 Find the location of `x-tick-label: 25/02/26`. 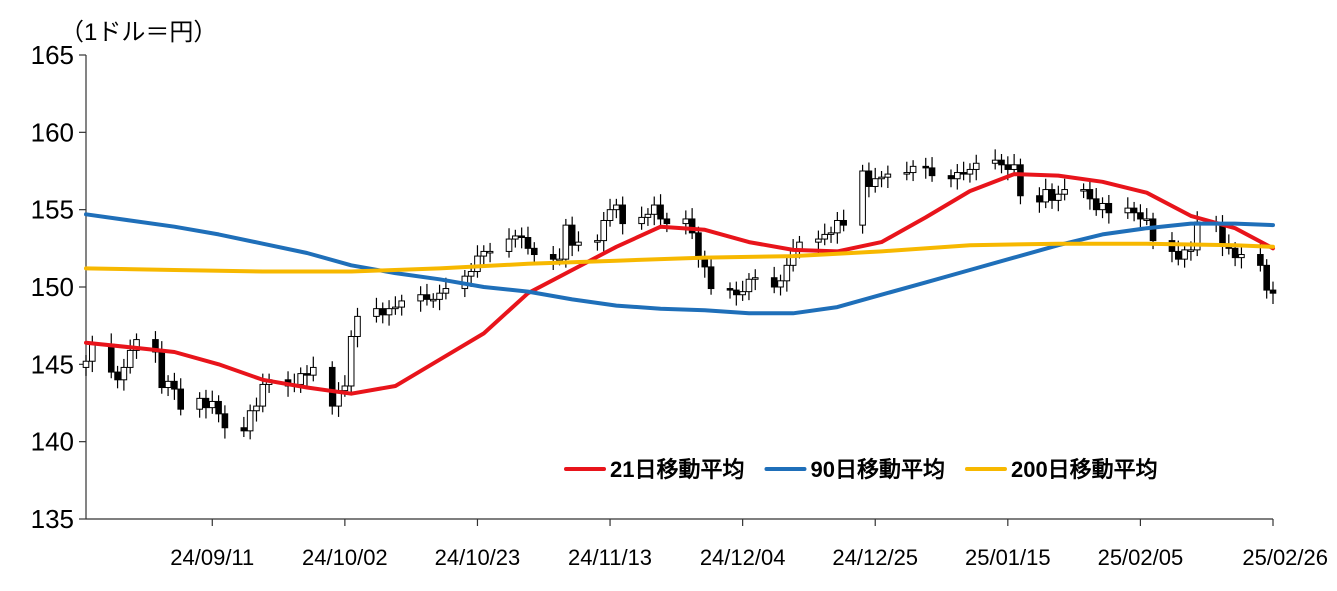

x-tick-label: 25/02/26 is located at coordinates (1285, 557).